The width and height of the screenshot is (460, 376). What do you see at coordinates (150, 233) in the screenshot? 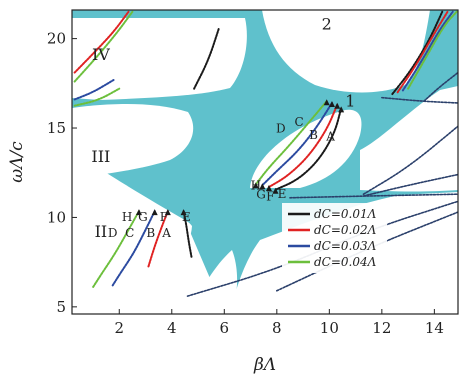
I see `point-label-6: B` at bounding box center [150, 233].